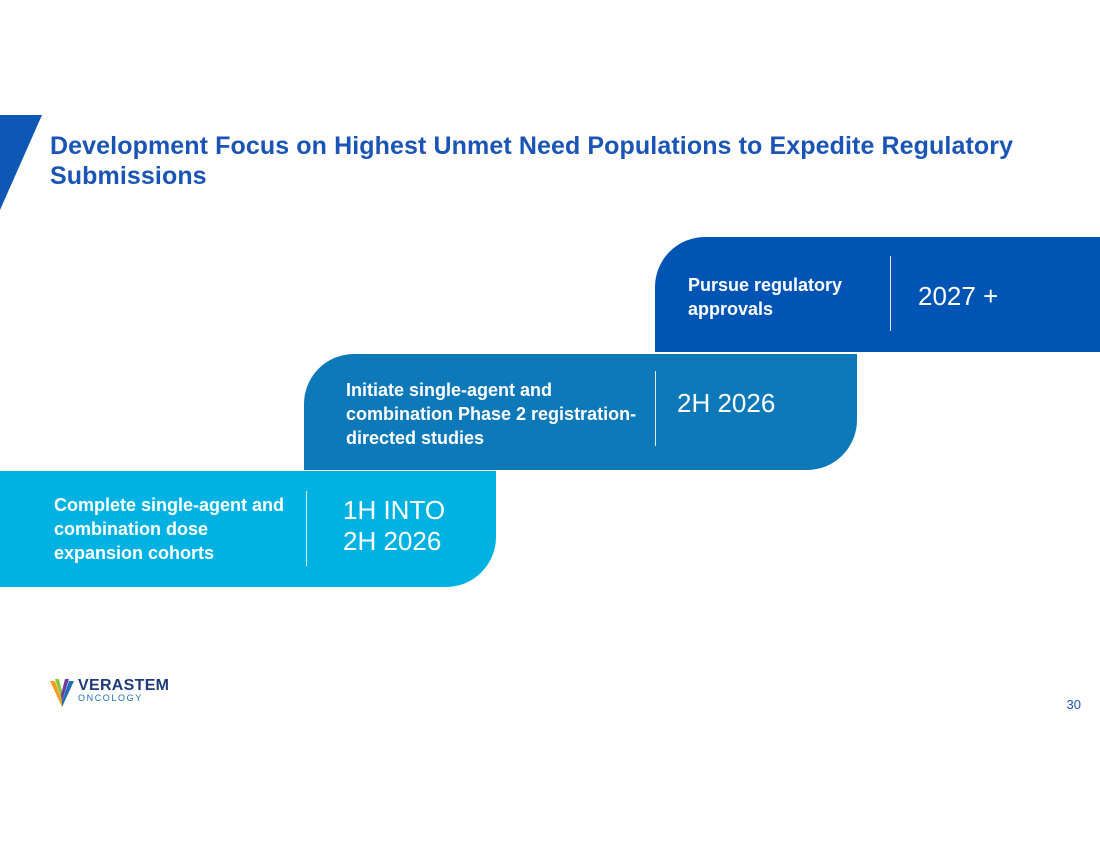 Image resolution: width=1100 pixels, height=849 pixels. What do you see at coordinates (726, 403) in the screenshot?
I see `step-date: 2H 2026` at bounding box center [726, 403].